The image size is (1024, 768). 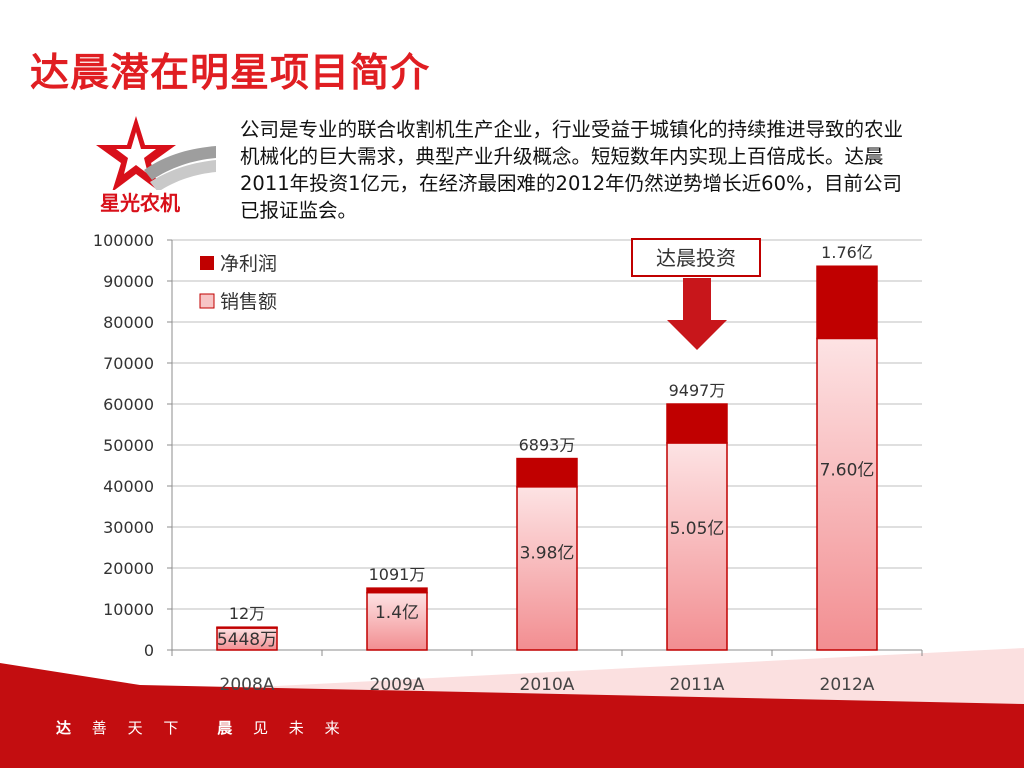 I want to click on logo: 星光农机, so click(x=155, y=165).